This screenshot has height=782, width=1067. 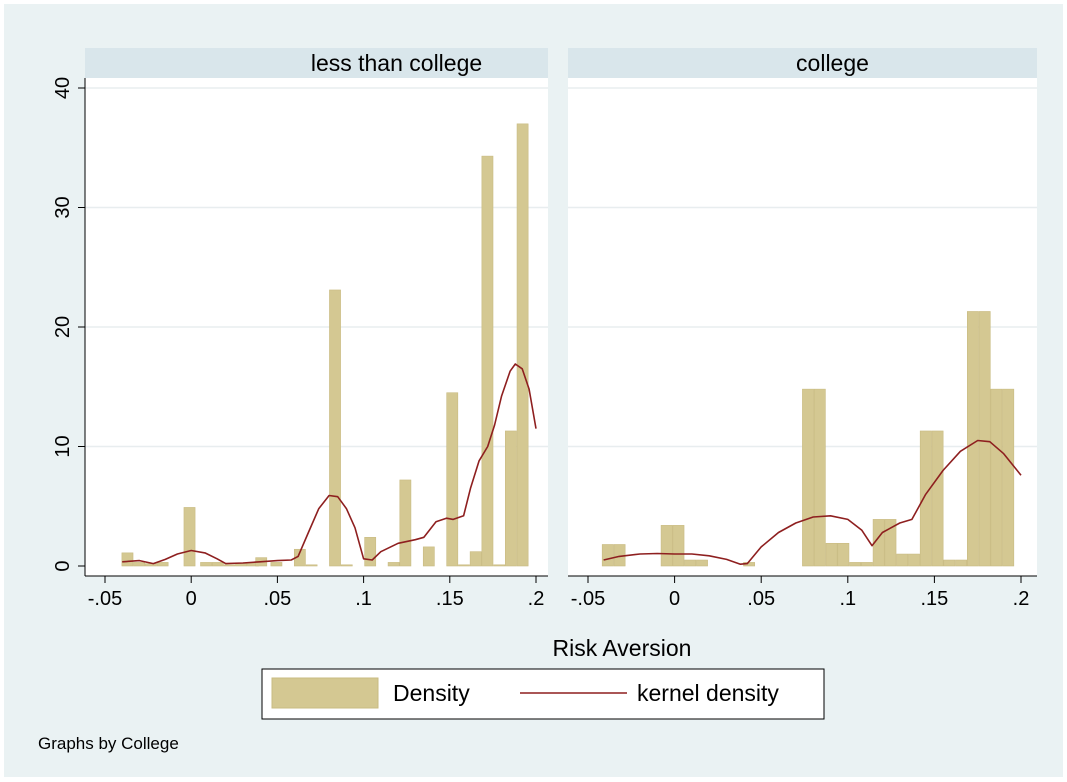 I want to click on y-tick-label: 40, so click(x=63, y=88).